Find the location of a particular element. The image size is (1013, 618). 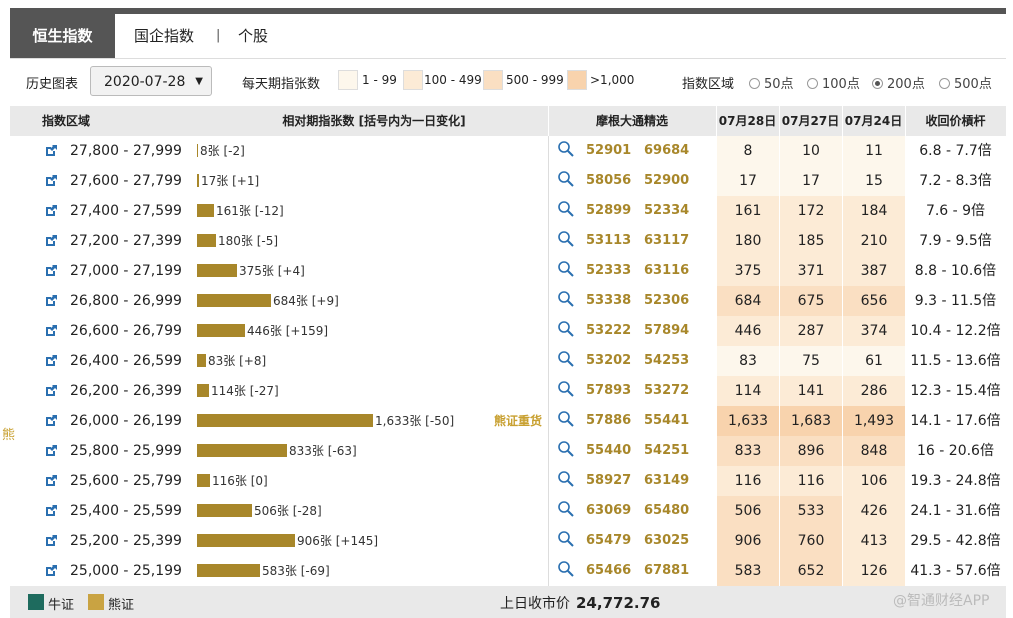

contract-bar-label: 583张 [-69] is located at coordinates (296, 571).